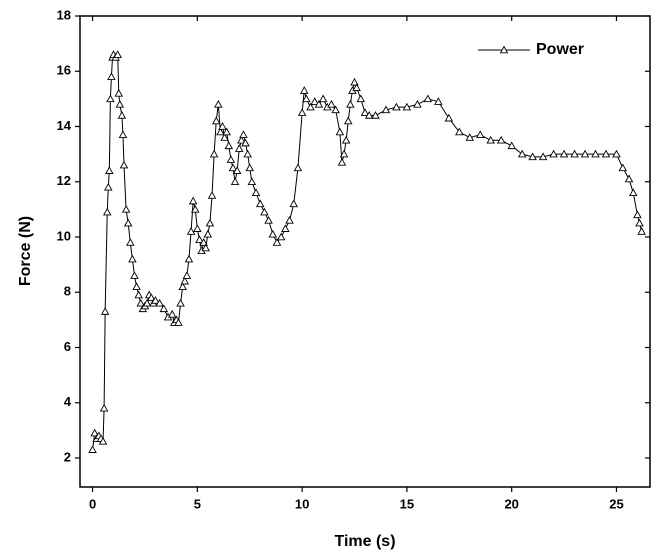 This screenshot has height=557, width=651. Describe the element at coordinates (616, 503) in the screenshot. I see `x-tick-label: 25` at that location.